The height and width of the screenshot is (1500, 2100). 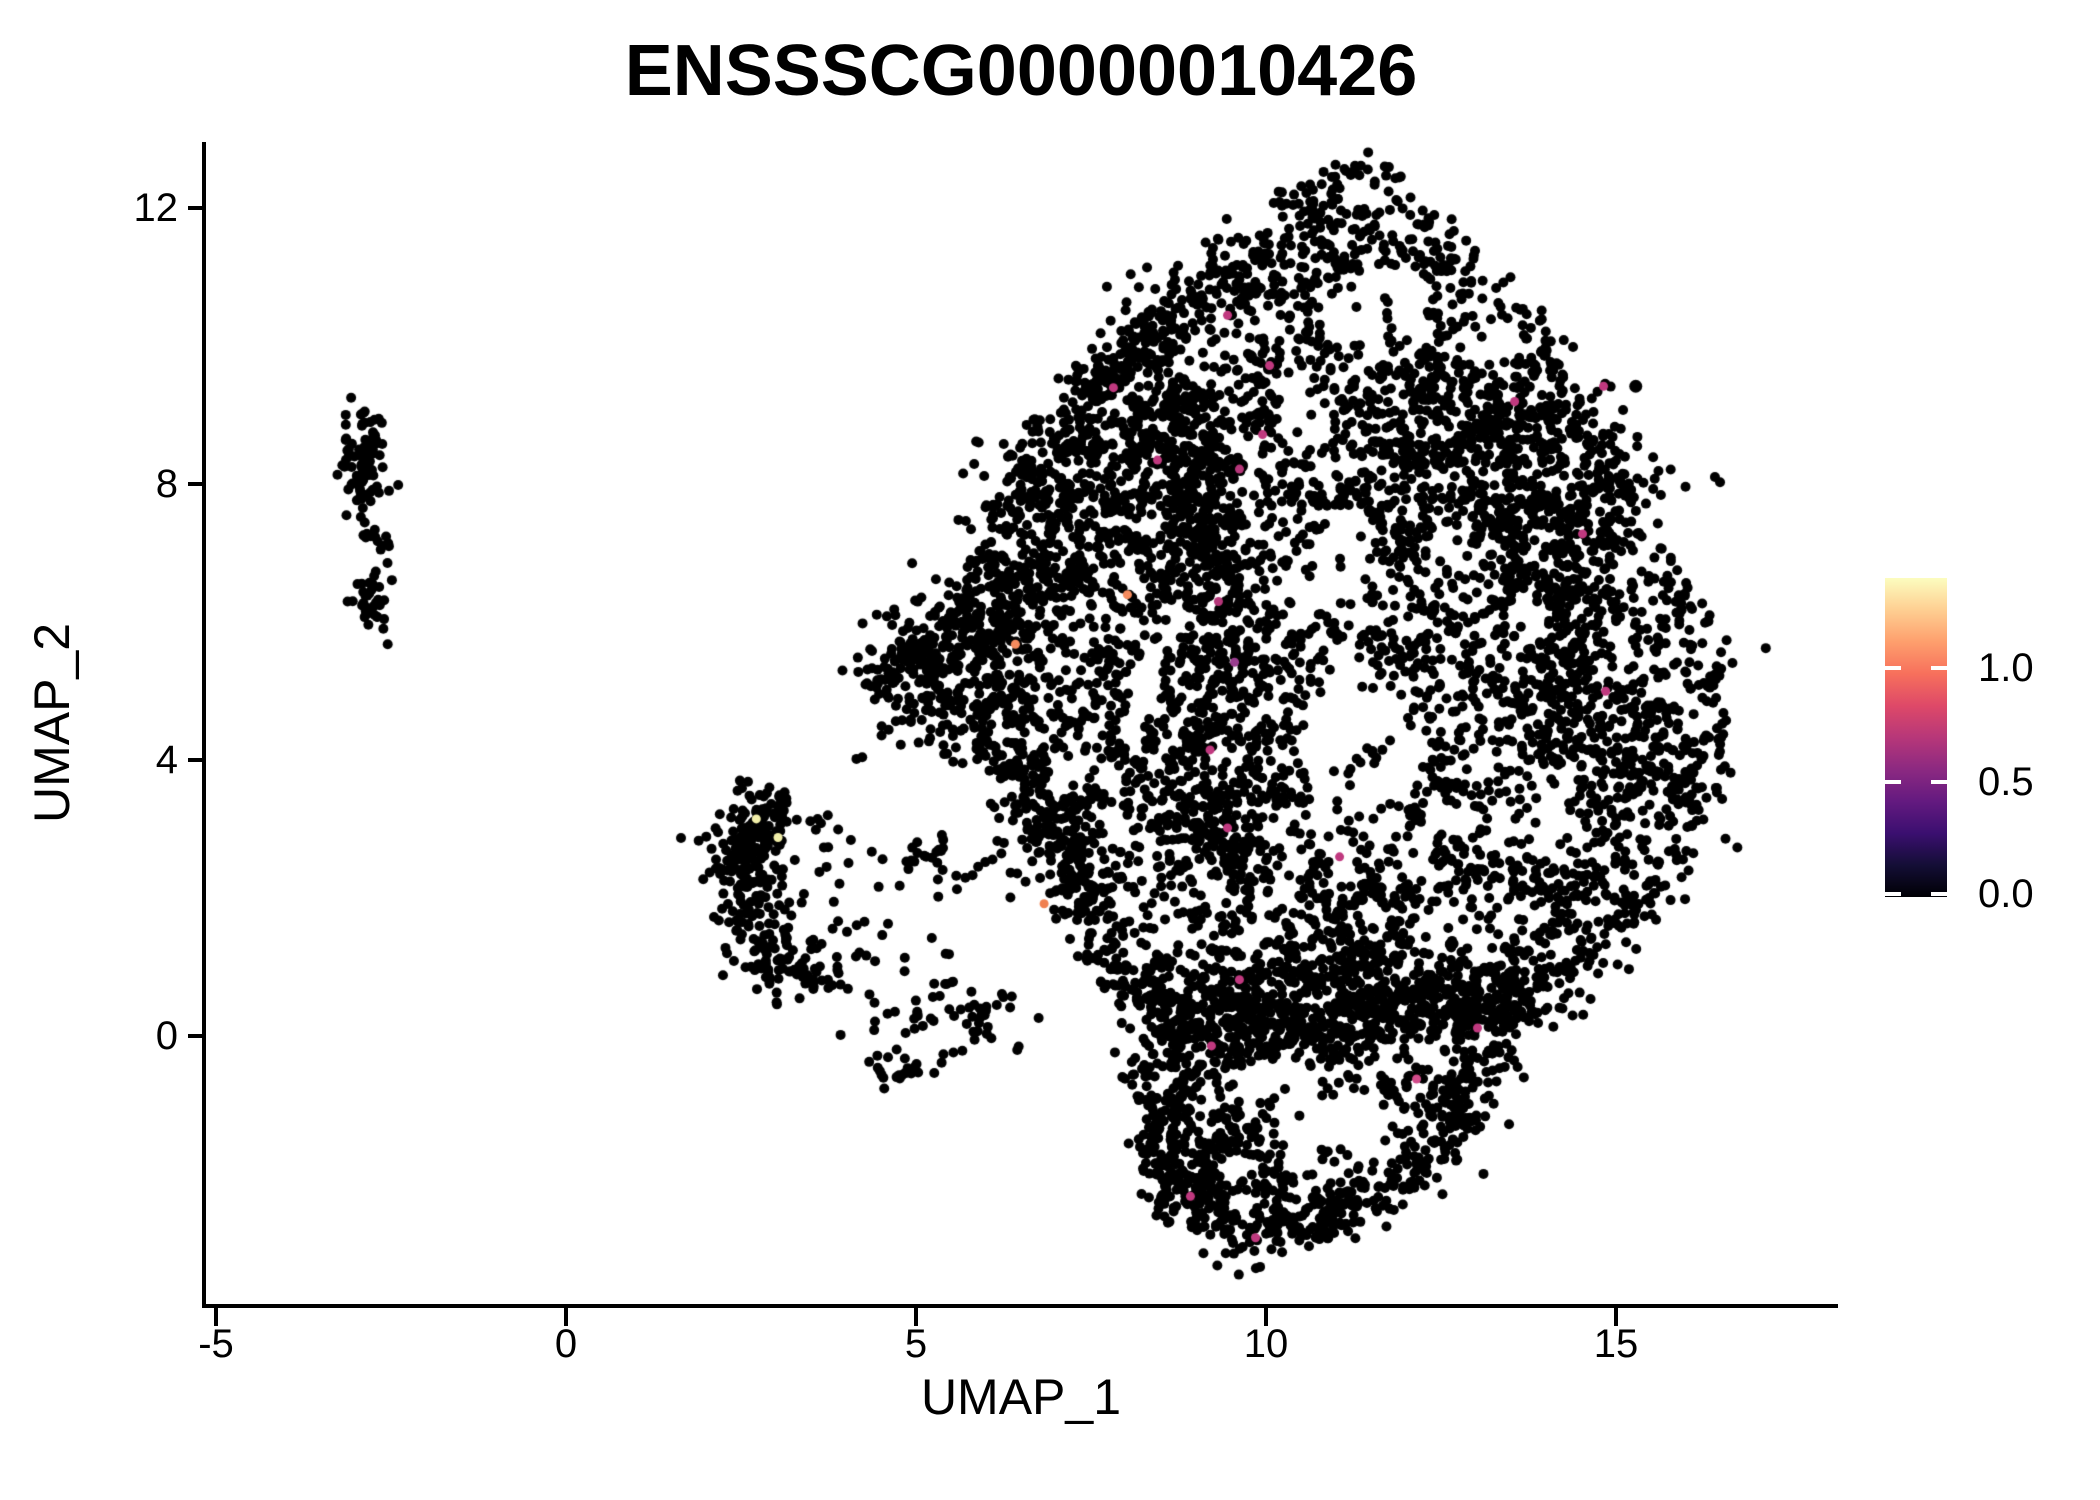 I want to click on x-axis-line, so click(x=1020, y=1306).